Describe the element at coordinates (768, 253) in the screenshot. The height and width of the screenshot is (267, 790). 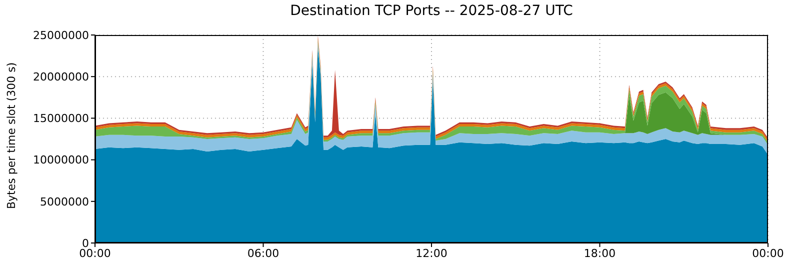
I see `x-tick-label: 00:00` at that location.